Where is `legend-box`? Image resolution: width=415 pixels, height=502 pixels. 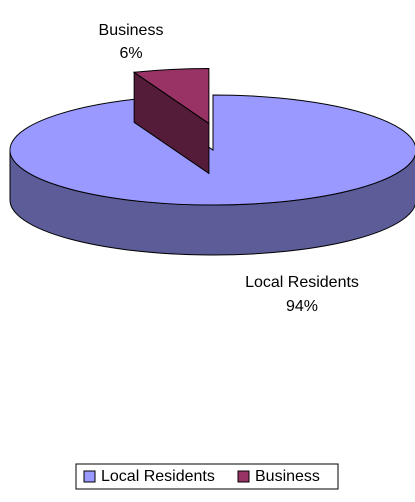 legend-box is located at coordinates (207, 476).